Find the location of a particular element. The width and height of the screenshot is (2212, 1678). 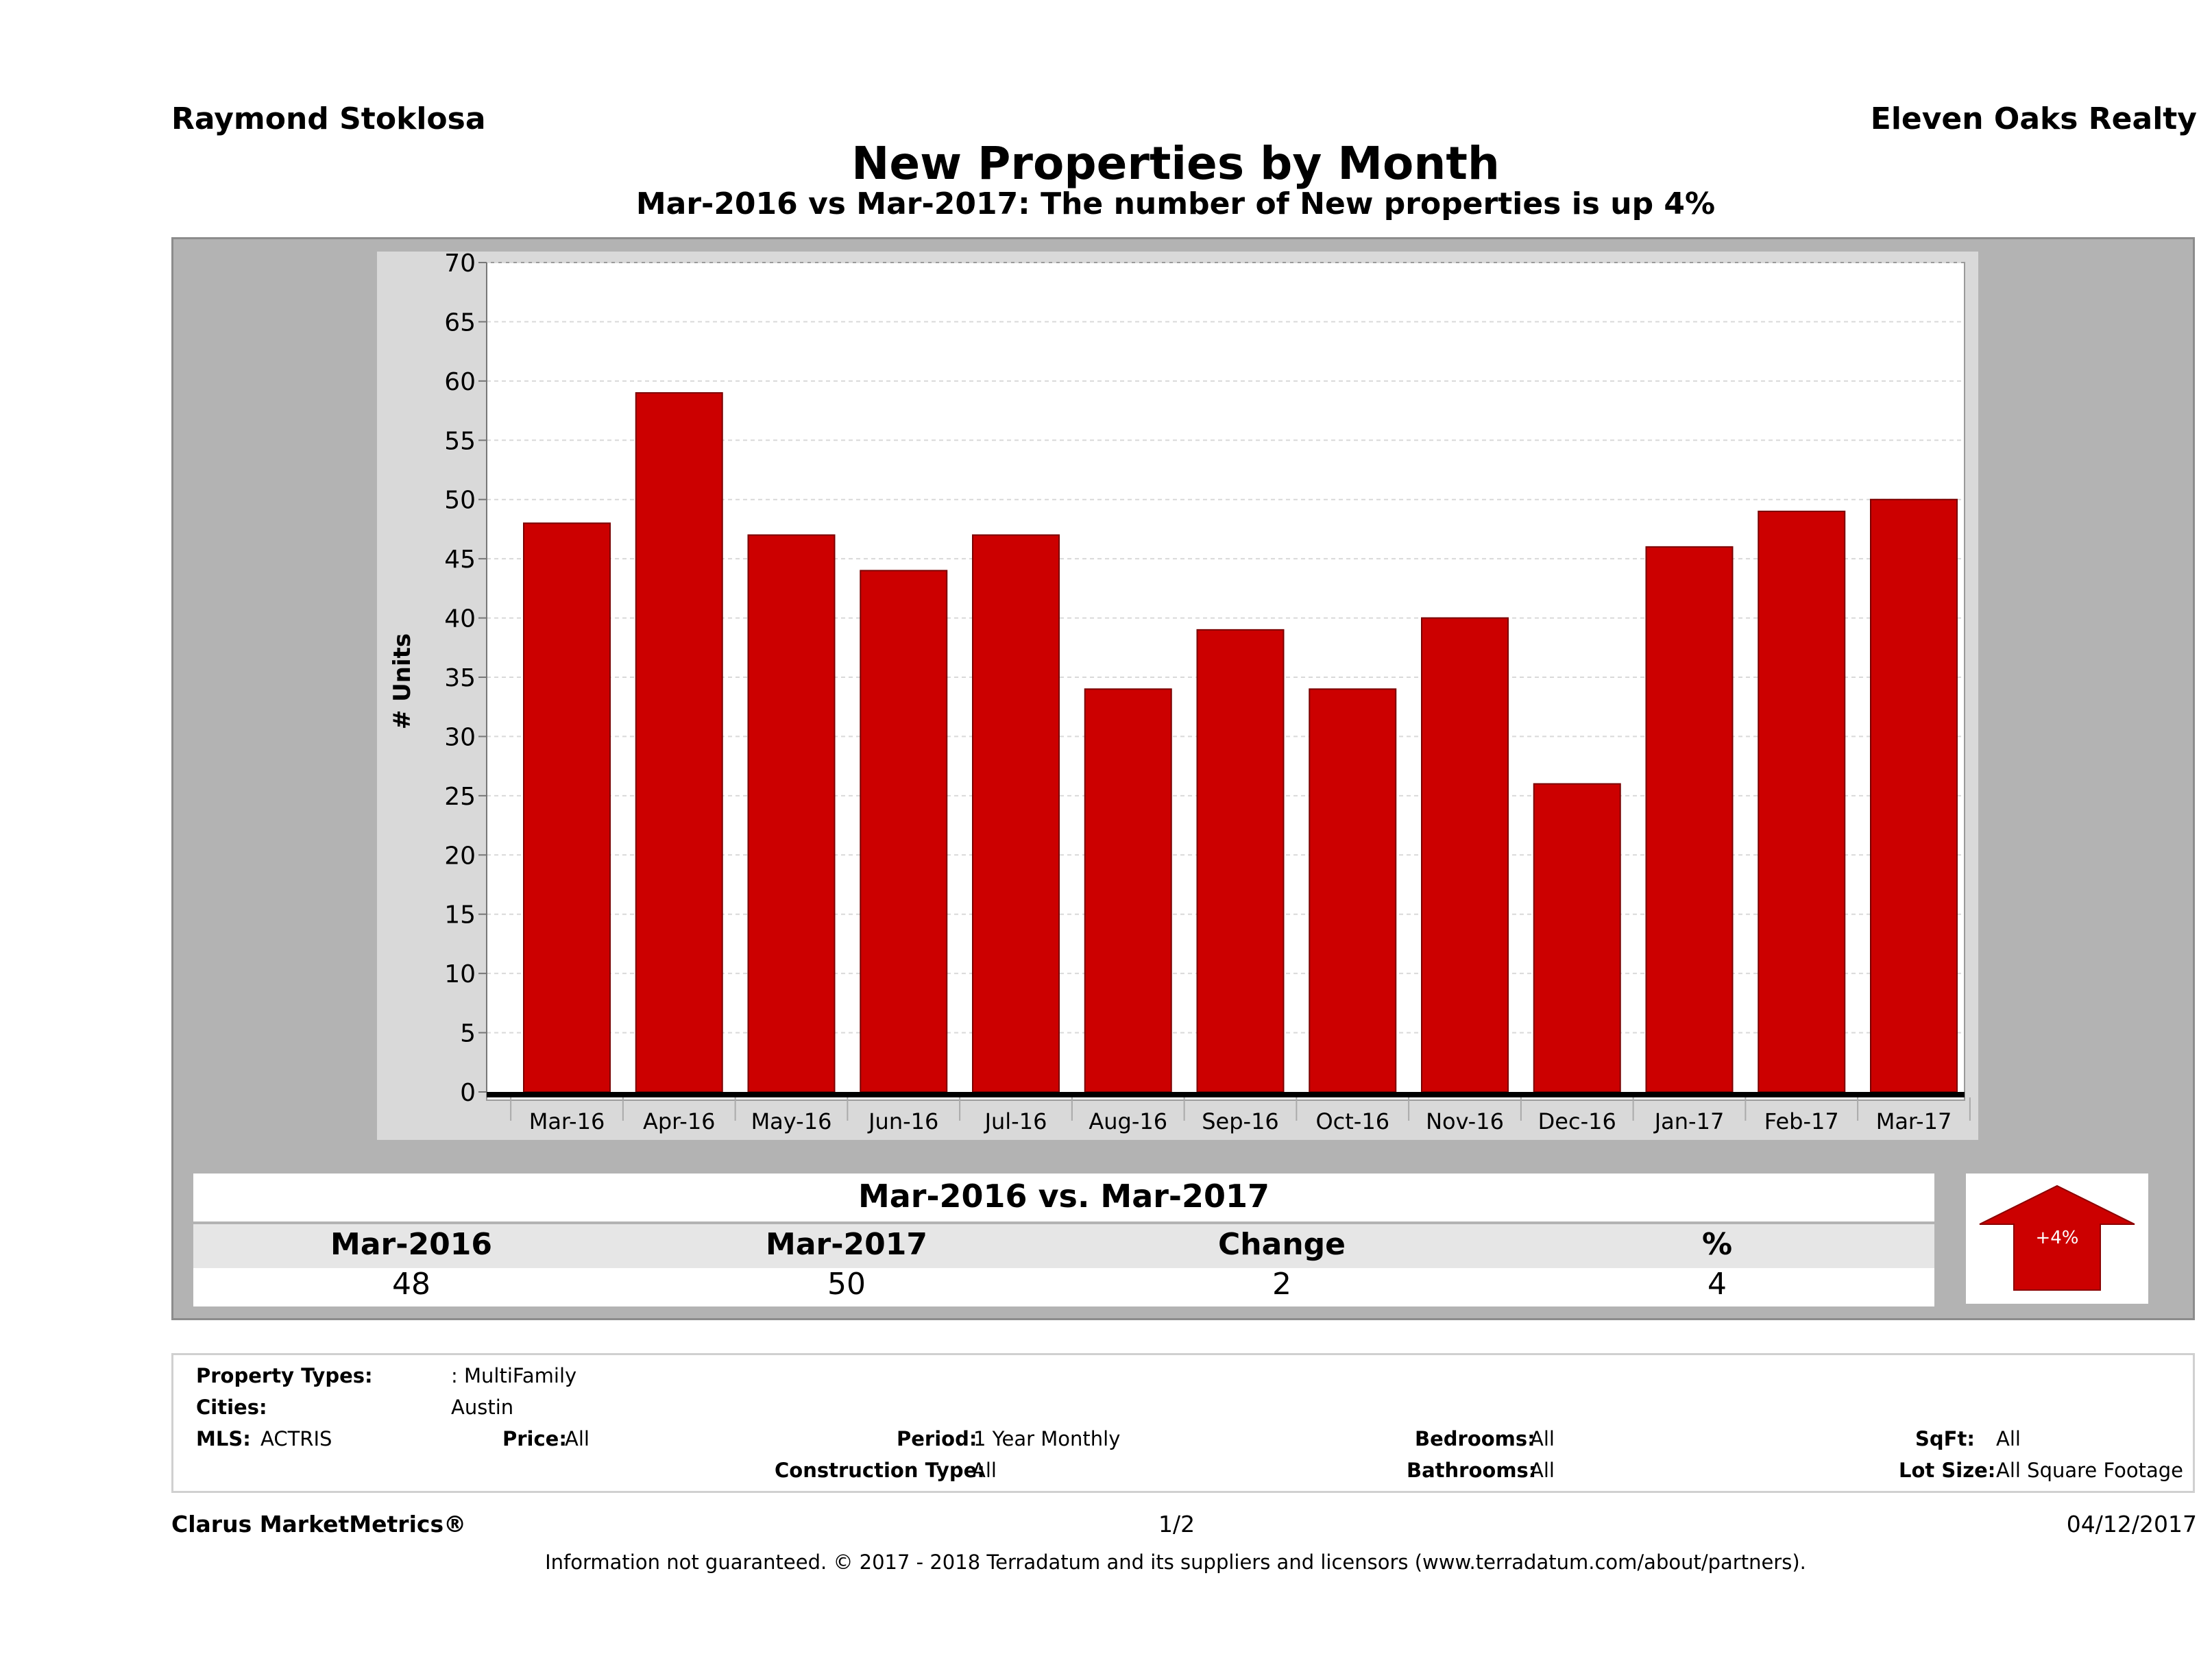

comparison-title-band is located at coordinates (1063, 1197).